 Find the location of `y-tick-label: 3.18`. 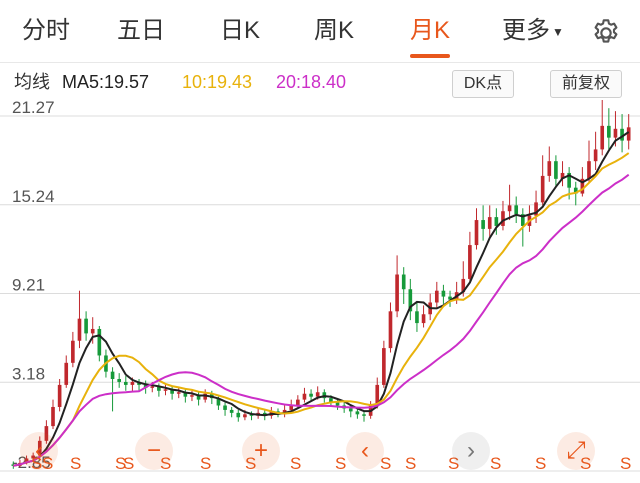

y-tick-label: 3.18 is located at coordinates (28, 373).